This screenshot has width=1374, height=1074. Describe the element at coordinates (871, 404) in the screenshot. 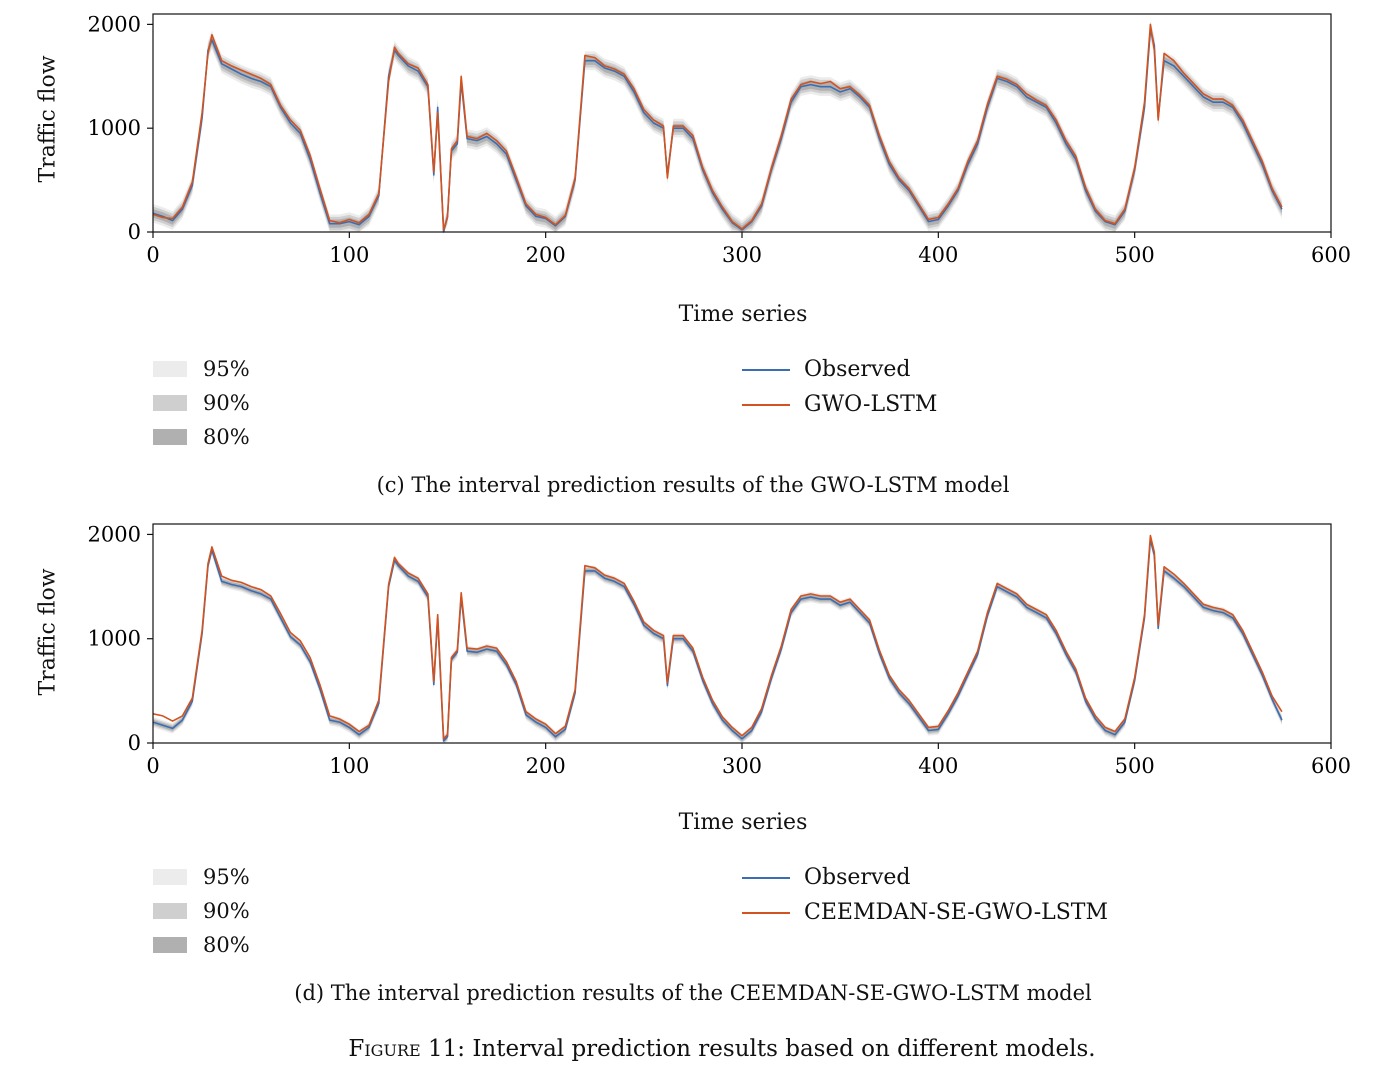

I see `legend-label-predicted: GWO-LSTM` at that location.